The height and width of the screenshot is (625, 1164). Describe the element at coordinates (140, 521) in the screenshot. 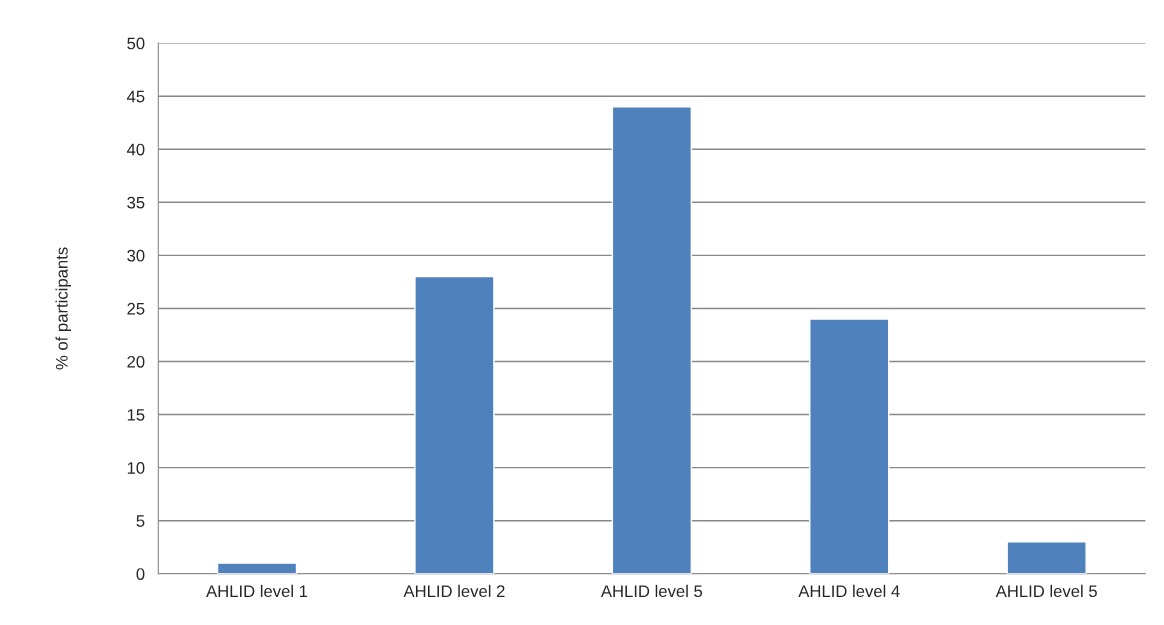

I see `y-tick-label: 5` at that location.